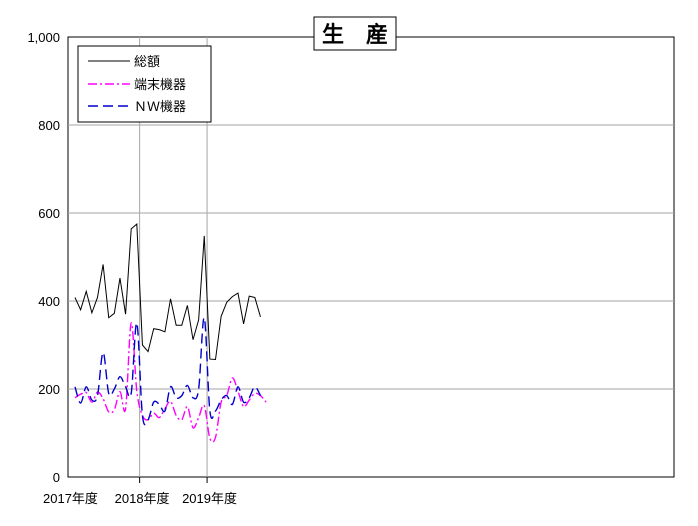  Describe the element at coordinates (209, 498) in the screenshot. I see `x-year-label: 2019年度` at that location.